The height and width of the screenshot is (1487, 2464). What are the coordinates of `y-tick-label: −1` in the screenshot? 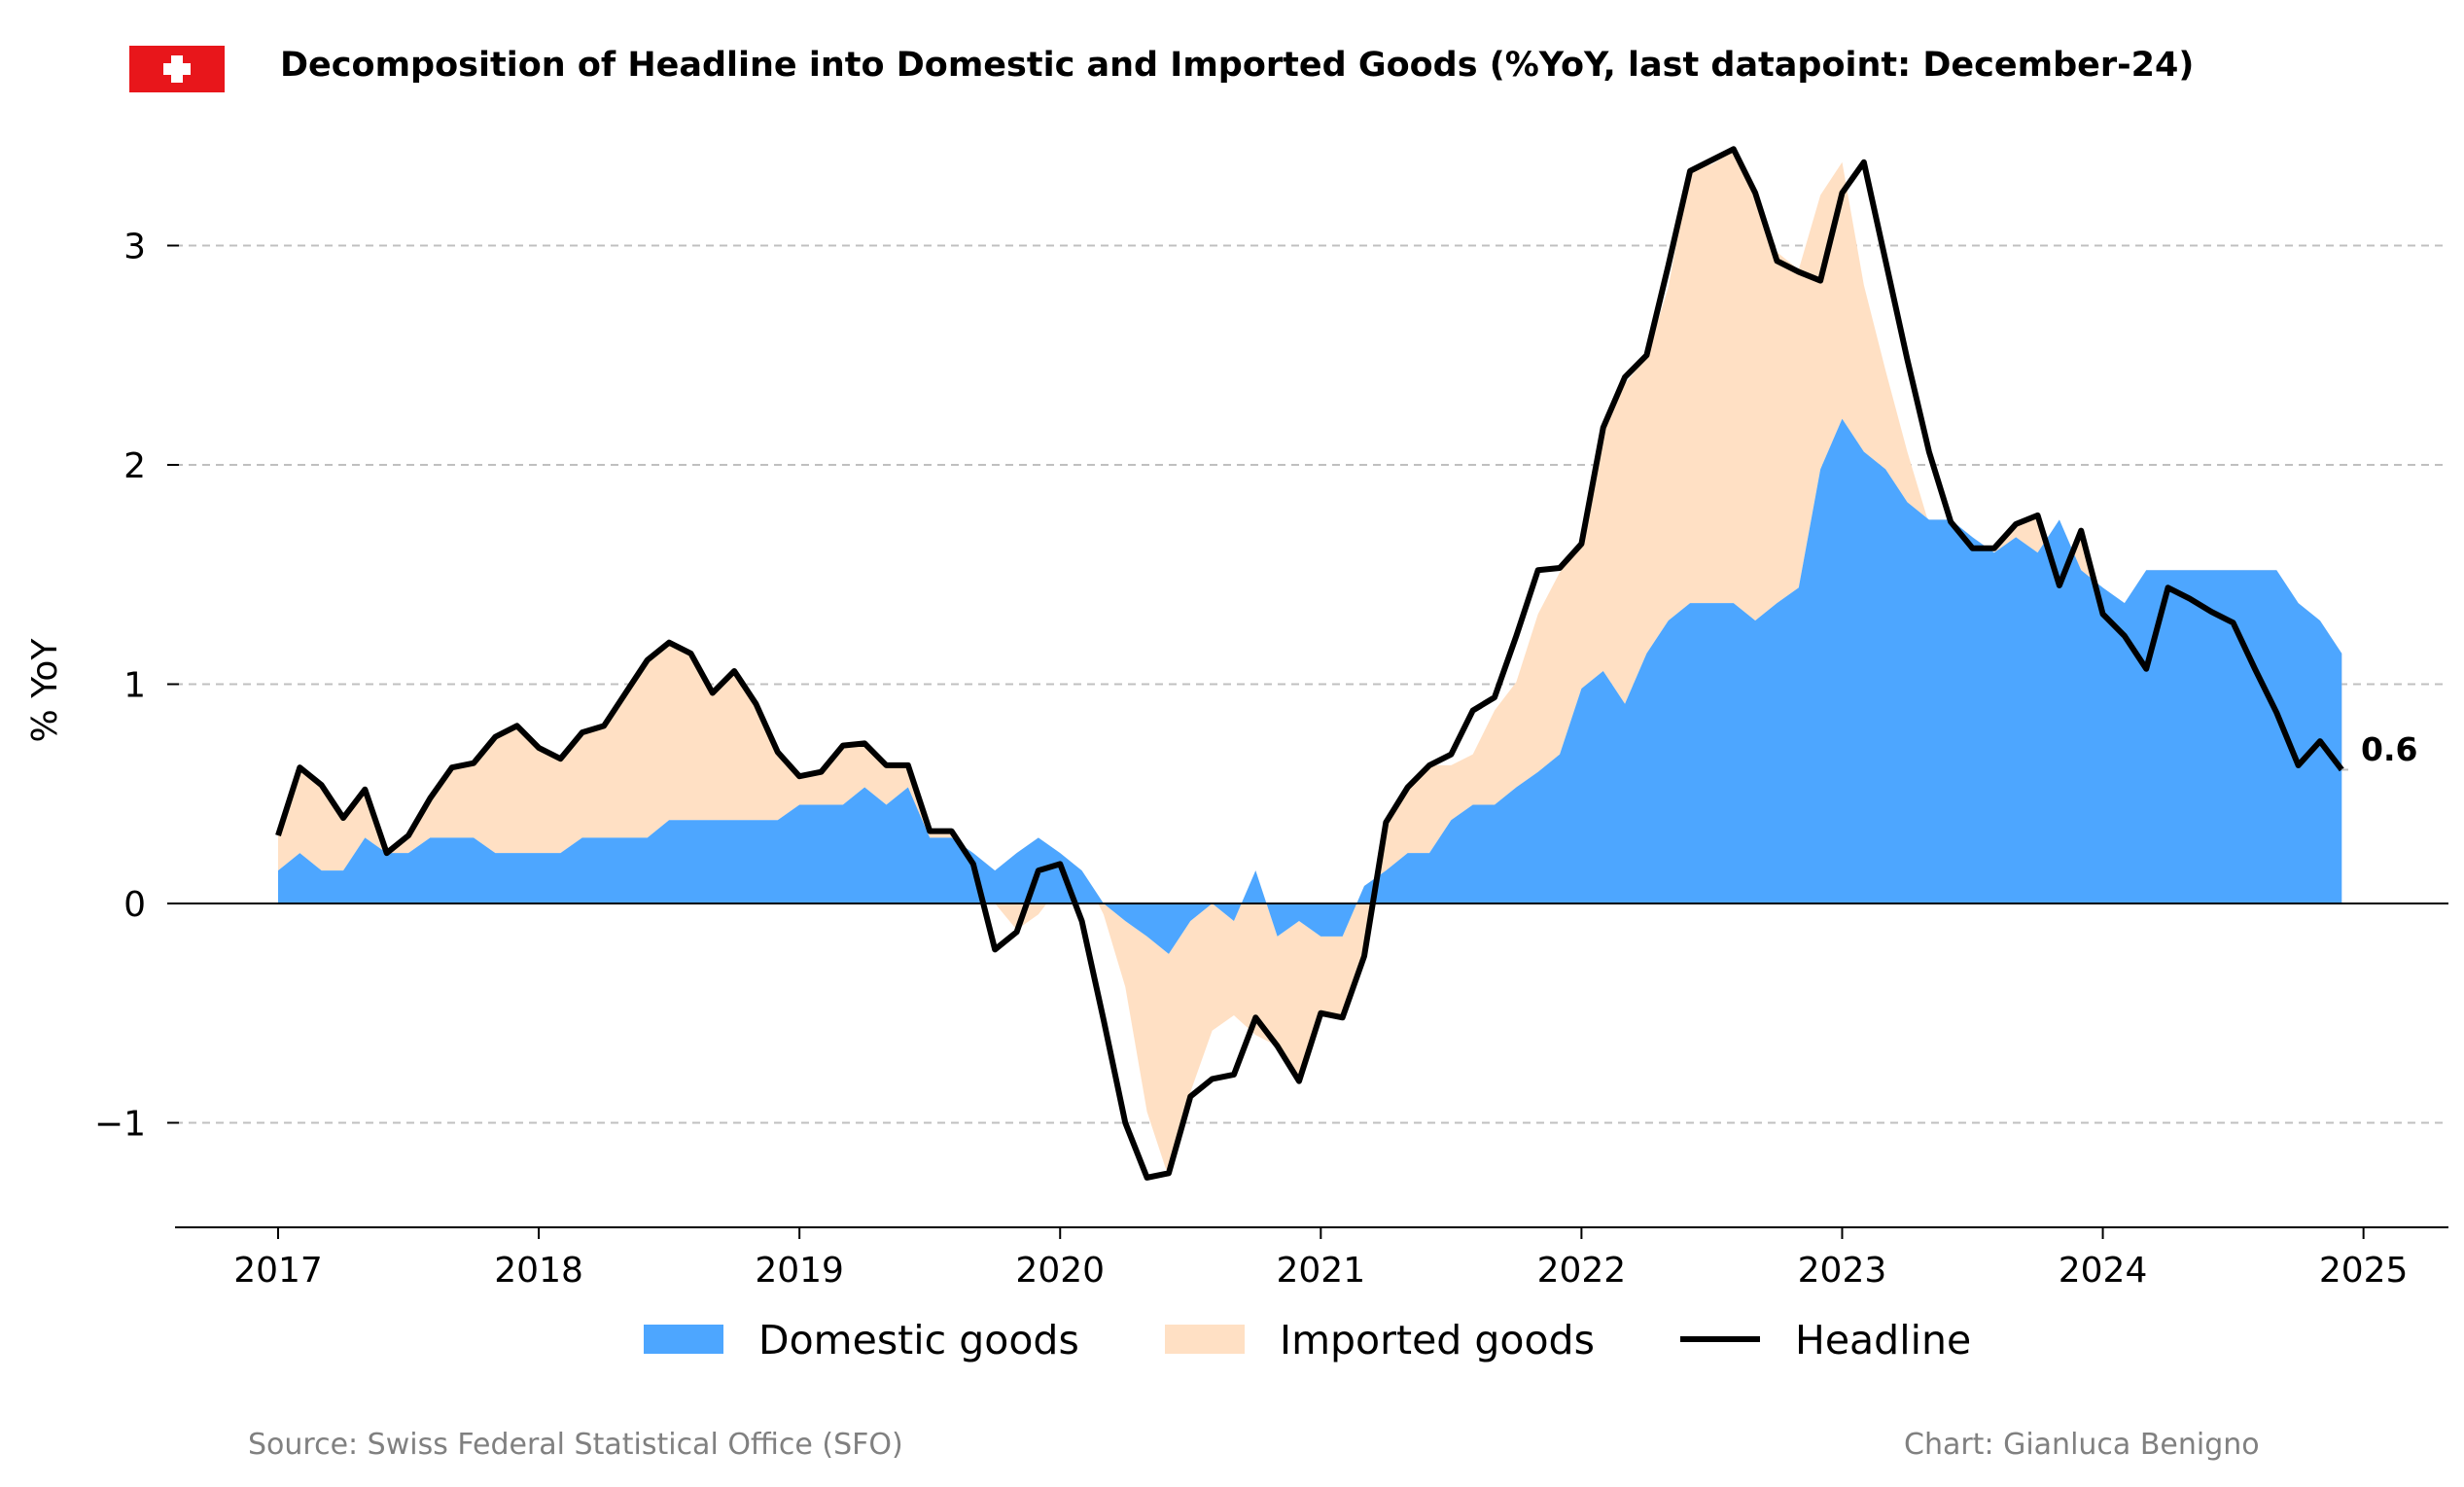 It's located at (120, 1125).